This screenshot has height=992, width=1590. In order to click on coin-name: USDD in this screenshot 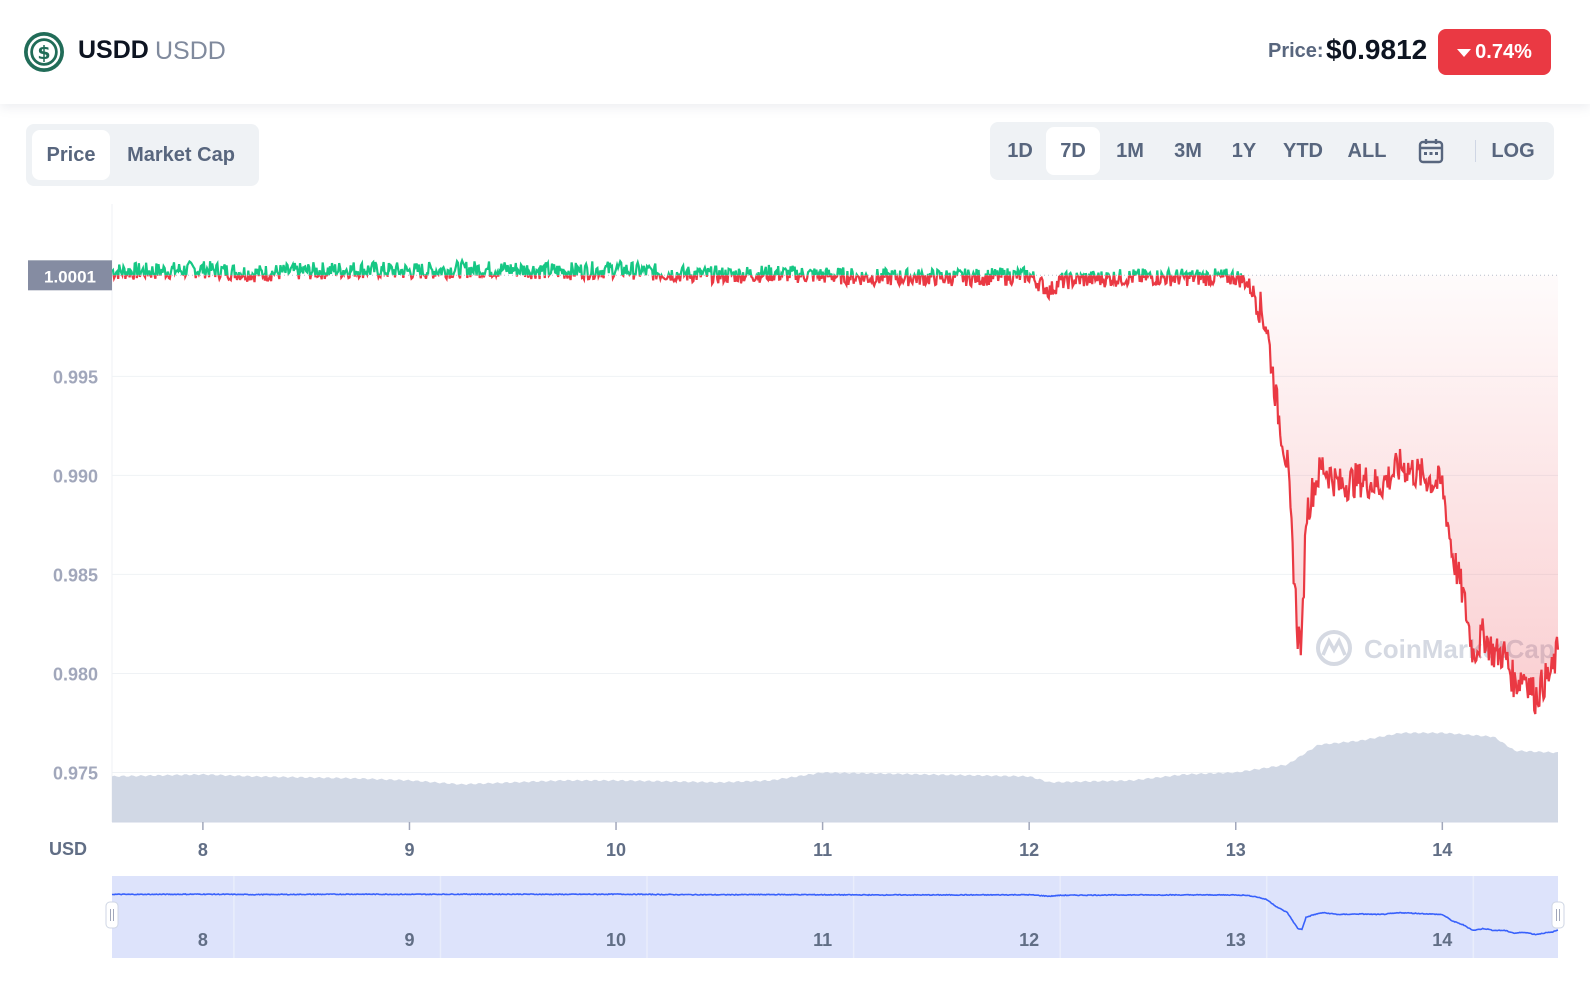, I will do `click(113, 50)`.